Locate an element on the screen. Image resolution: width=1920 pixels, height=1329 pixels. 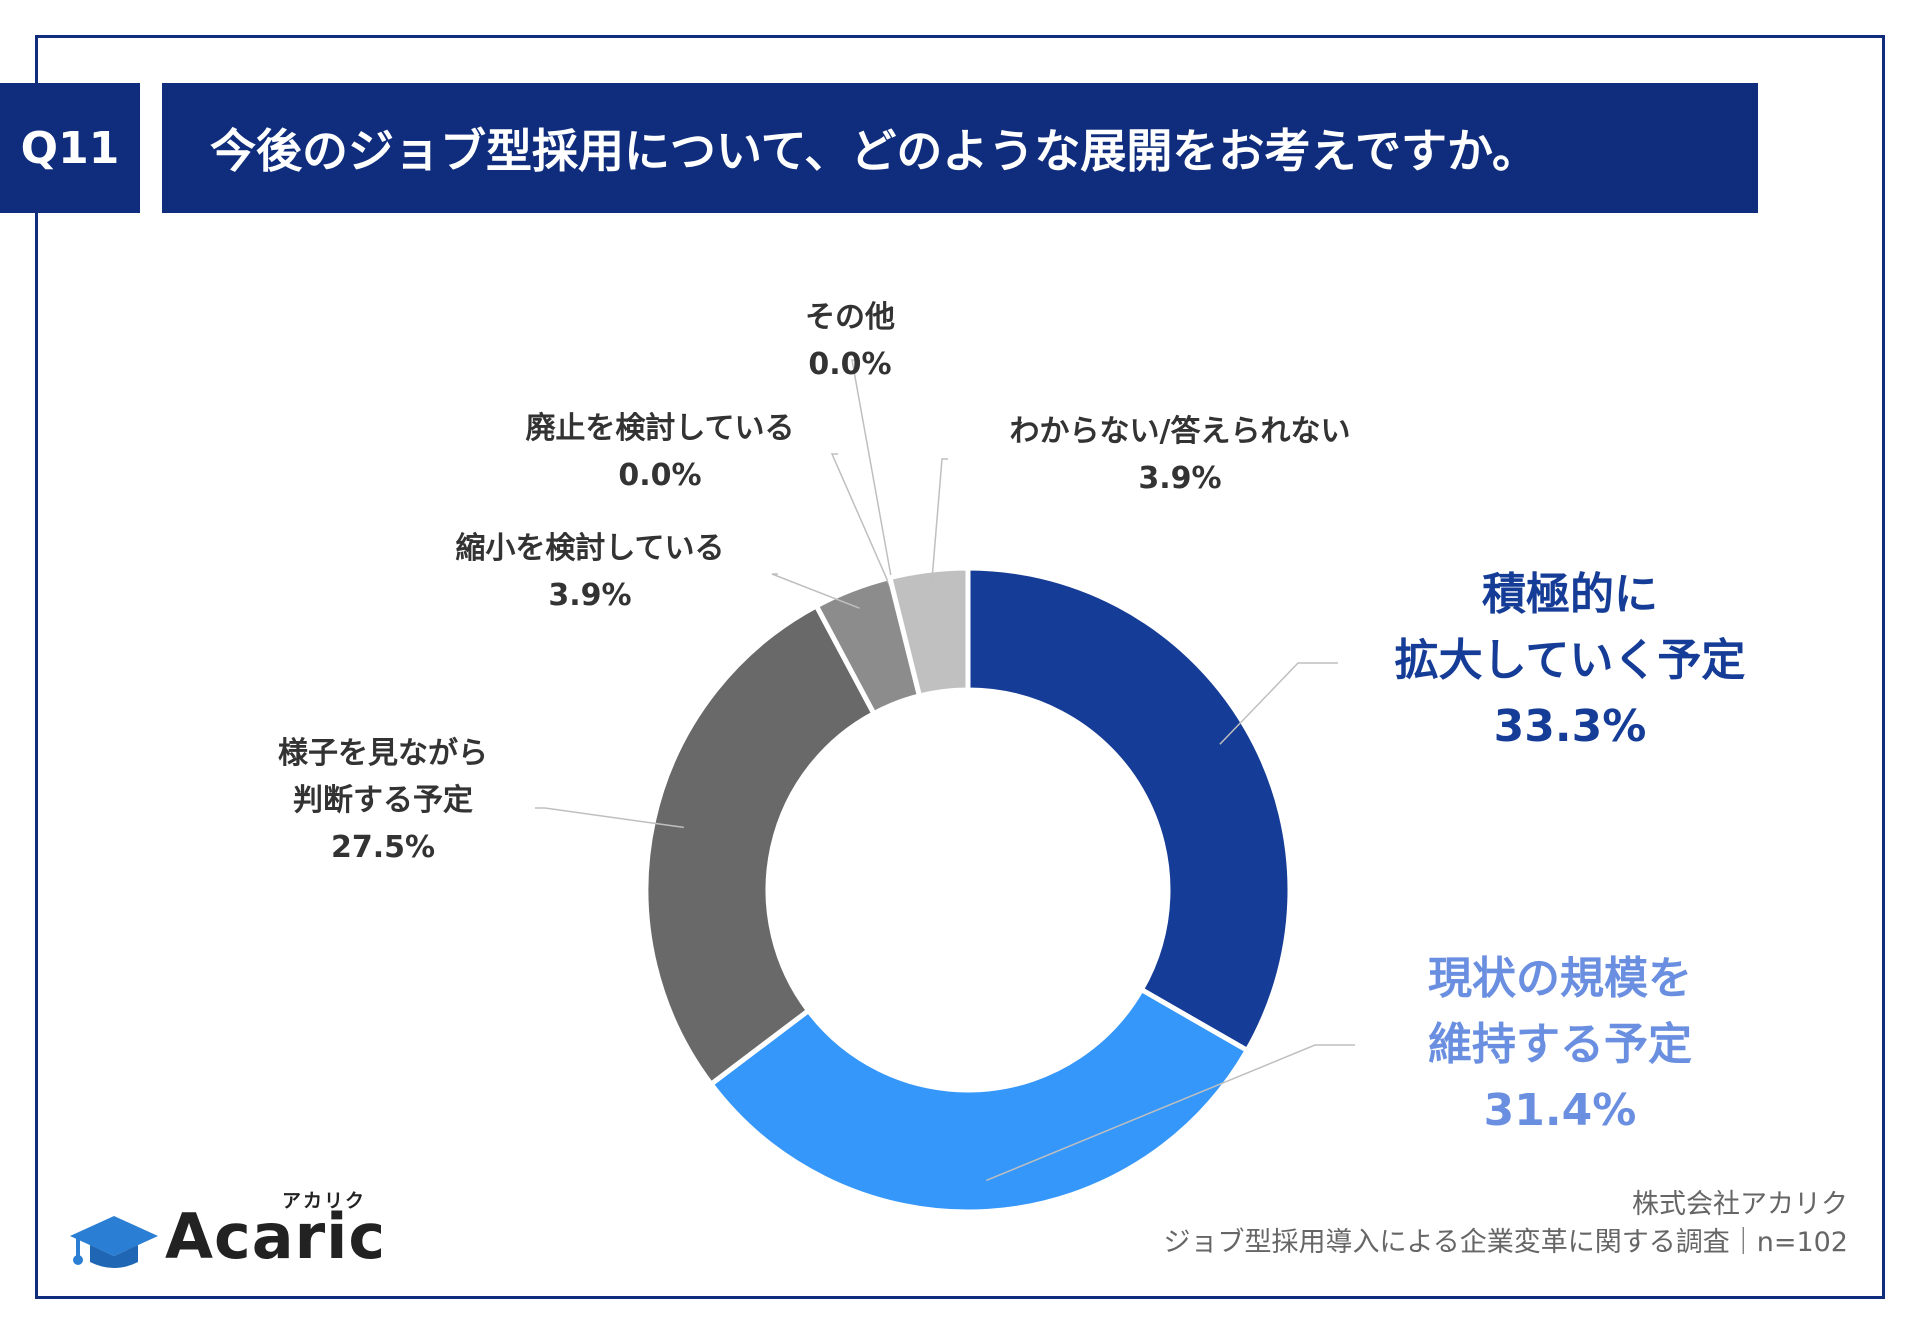
leader-line-abolish is located at coordinates (863, 525).